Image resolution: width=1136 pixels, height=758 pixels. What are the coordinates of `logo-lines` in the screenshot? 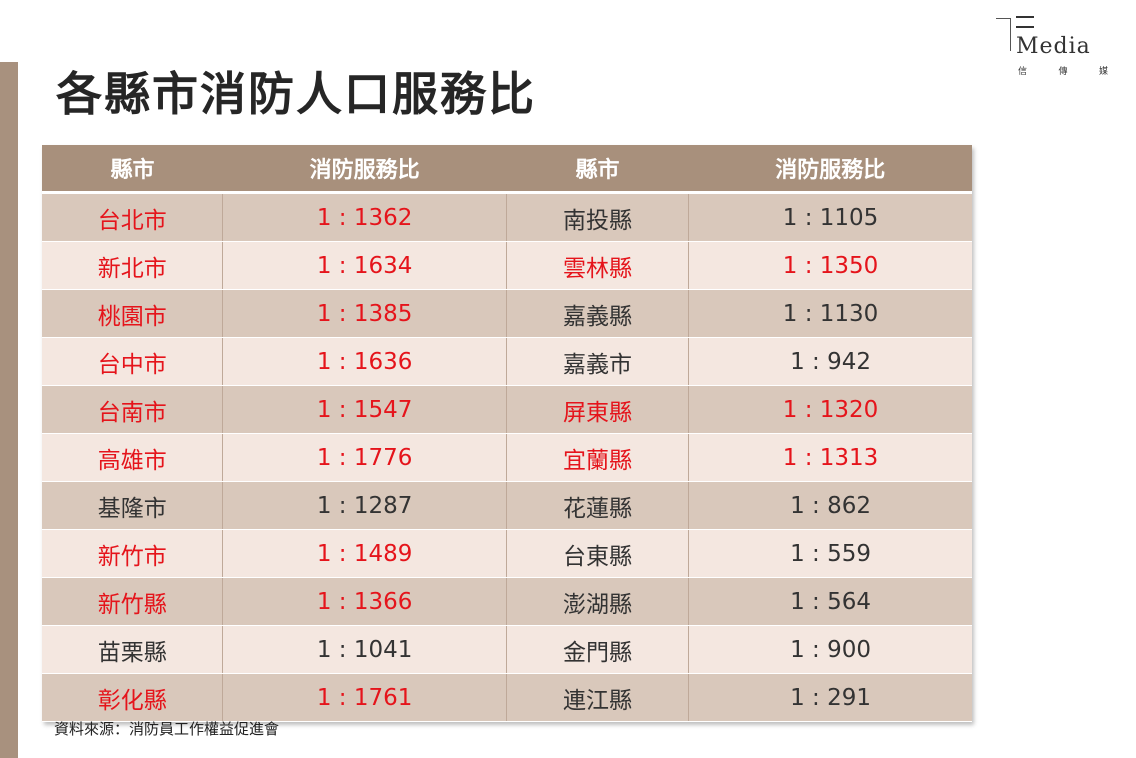 It's located at (1025, 22).